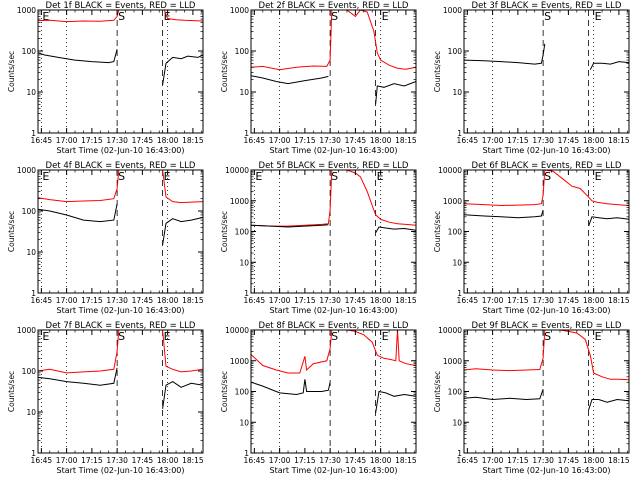 The height and width of the screenshot is (480, 640). What do you see at coordinates (334, 326) in the screenshot?
I see `panel-title: Det 8f BLACK = Events, RED = LLD` at bounding box center [334, 326].